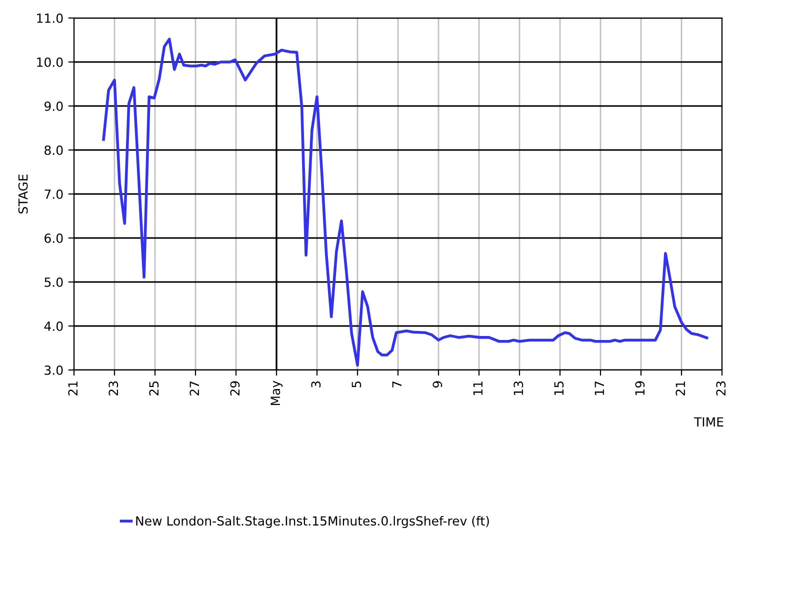 This screenshot has width=800, height=600. What do you see at coordinates (477, 388) in the screenshot?
I see `x-tick-label: 11` at bounding box center [477, 388].